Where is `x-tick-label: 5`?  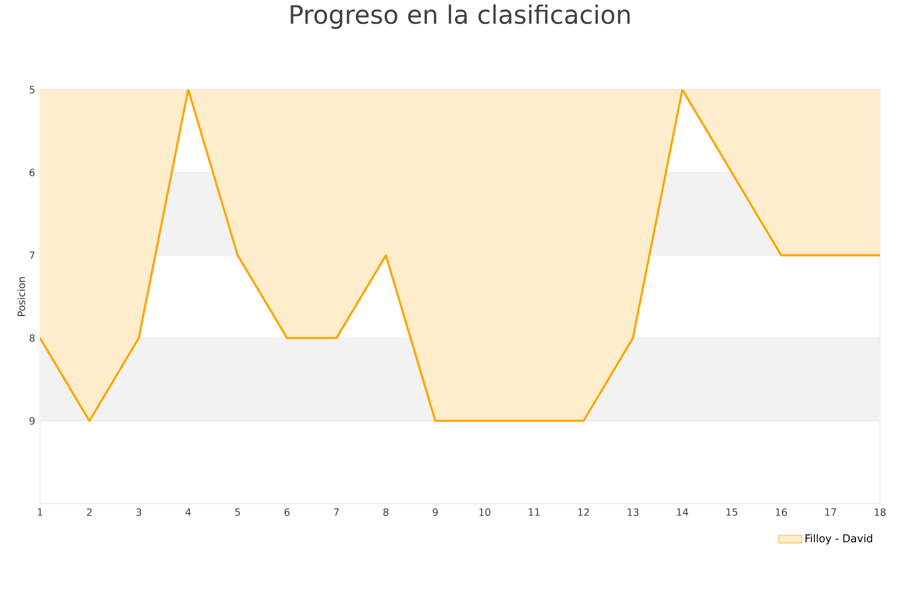 x-tick-label: 5 is located at coordinates (237, 512).